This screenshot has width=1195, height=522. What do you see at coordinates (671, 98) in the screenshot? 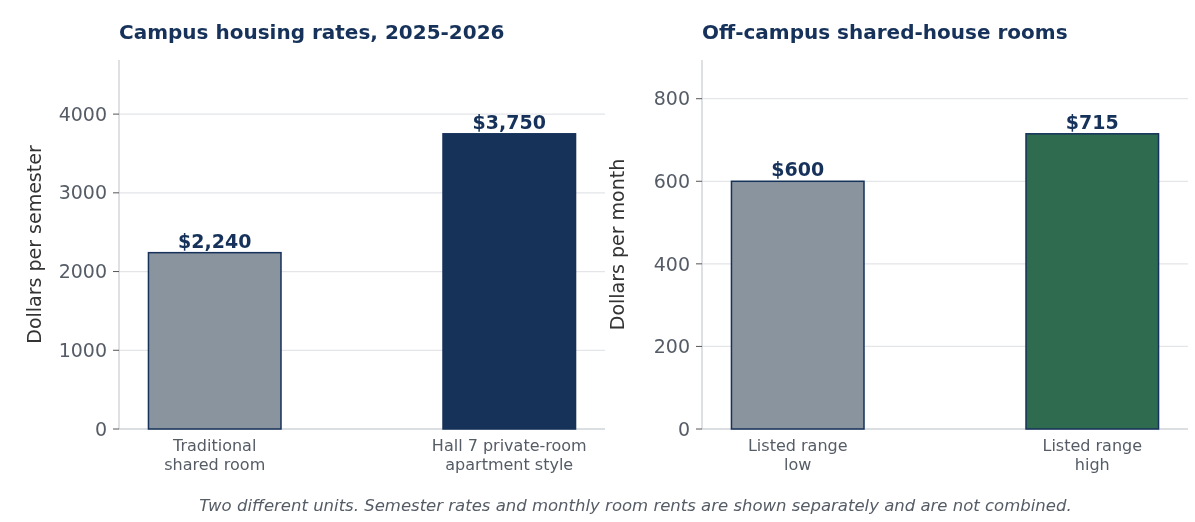
I see `y-tick-label: 800` at bounding box center [671, 98].